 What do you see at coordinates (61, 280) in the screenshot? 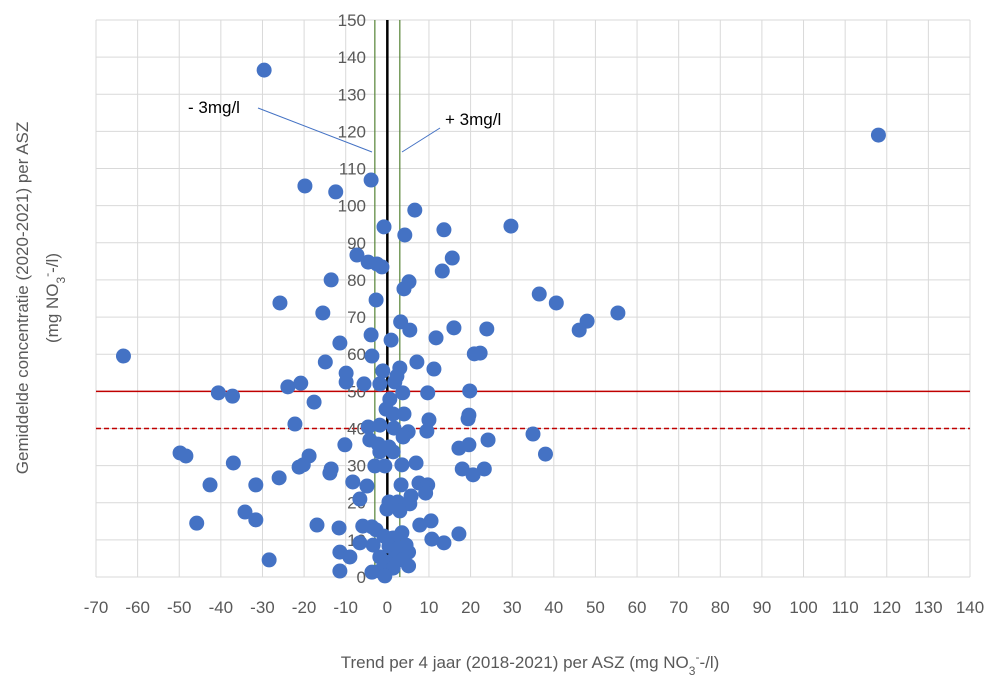
I see `label-part: 3` at bounding box center [61, 280].